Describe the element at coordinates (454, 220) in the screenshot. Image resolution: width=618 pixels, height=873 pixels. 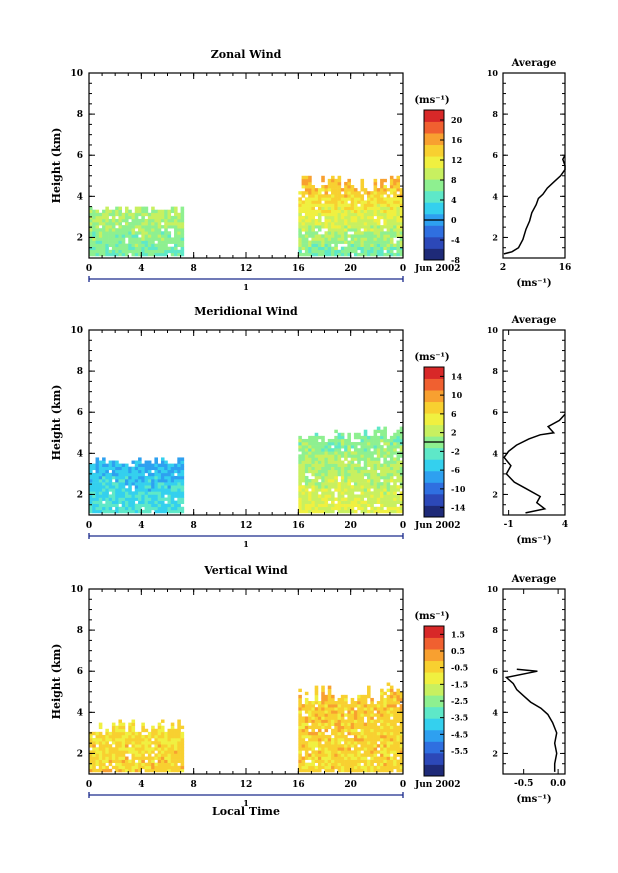
I see `colorbar-tick-label: 0` at that location.